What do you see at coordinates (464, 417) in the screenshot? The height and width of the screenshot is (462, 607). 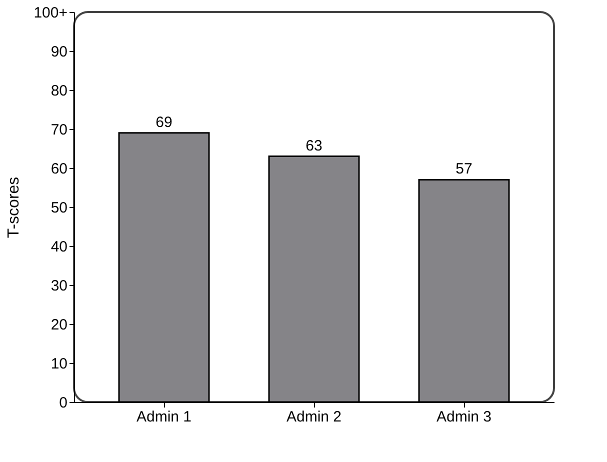 I see `x-tick-label: Admin 3` at bounding box center [464, 417].